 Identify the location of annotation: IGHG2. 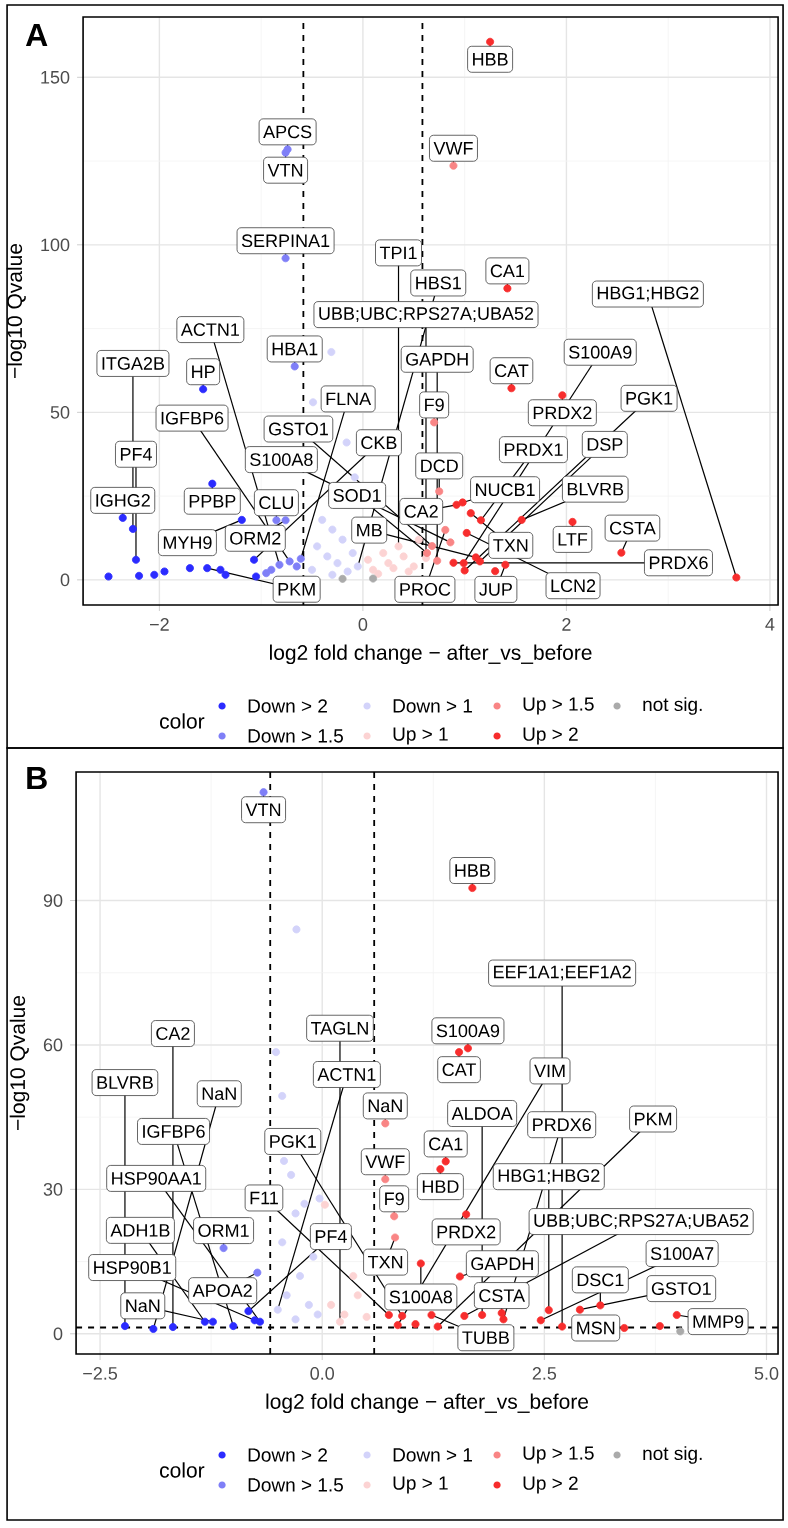
(123, 500).